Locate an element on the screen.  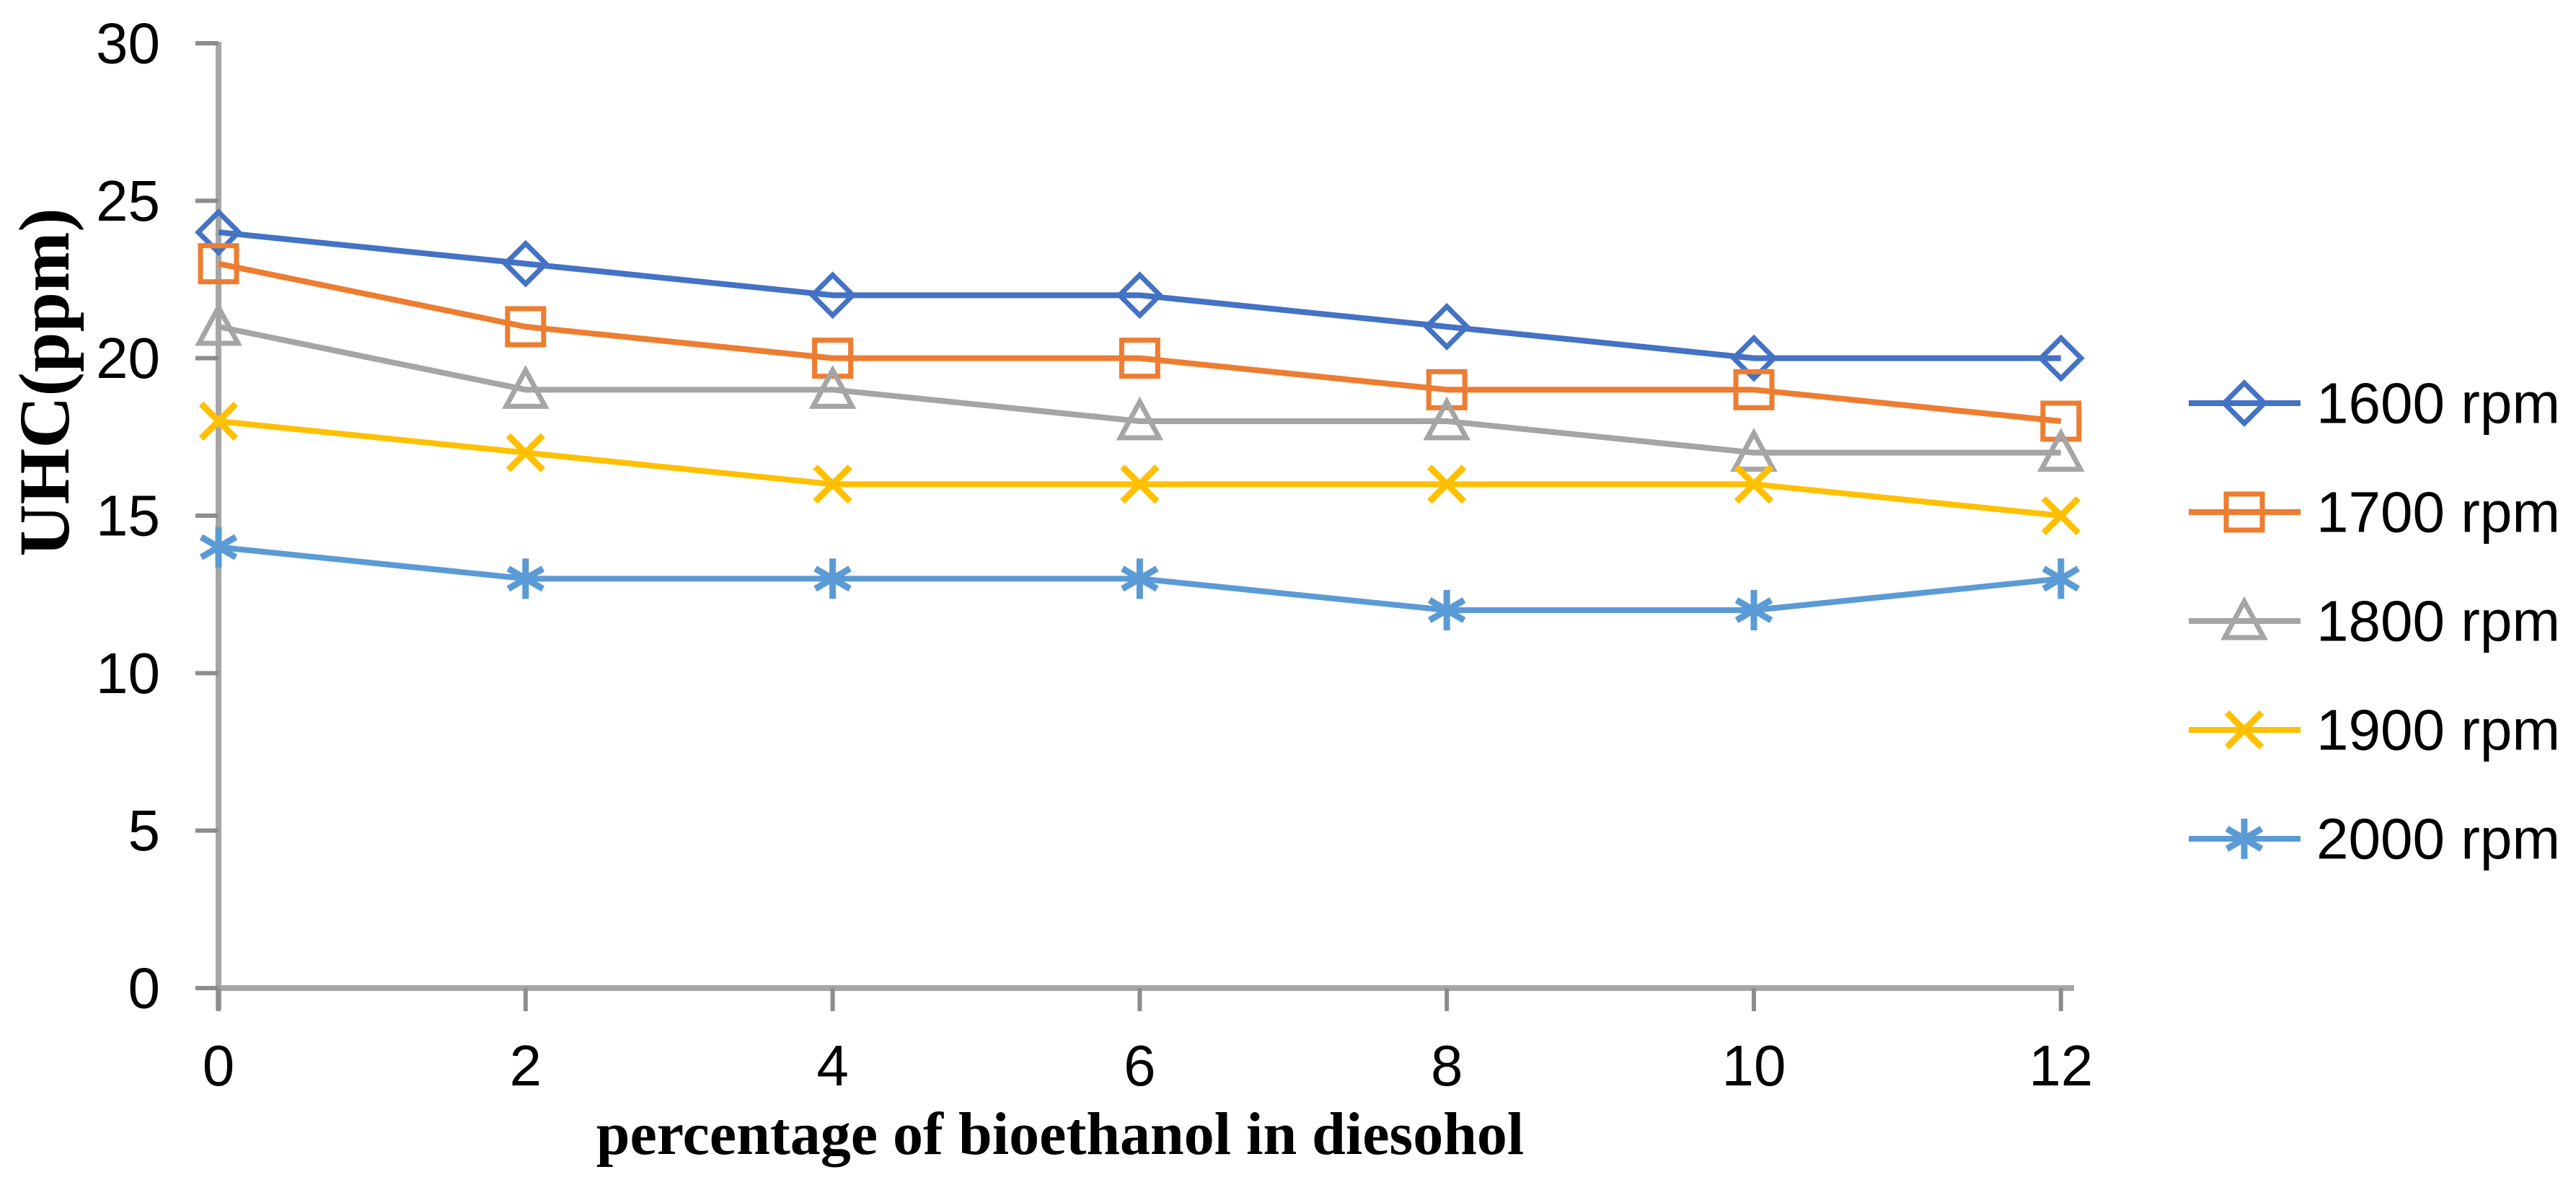
x-tick-label: 2 is located at coordinates (526, 1066).